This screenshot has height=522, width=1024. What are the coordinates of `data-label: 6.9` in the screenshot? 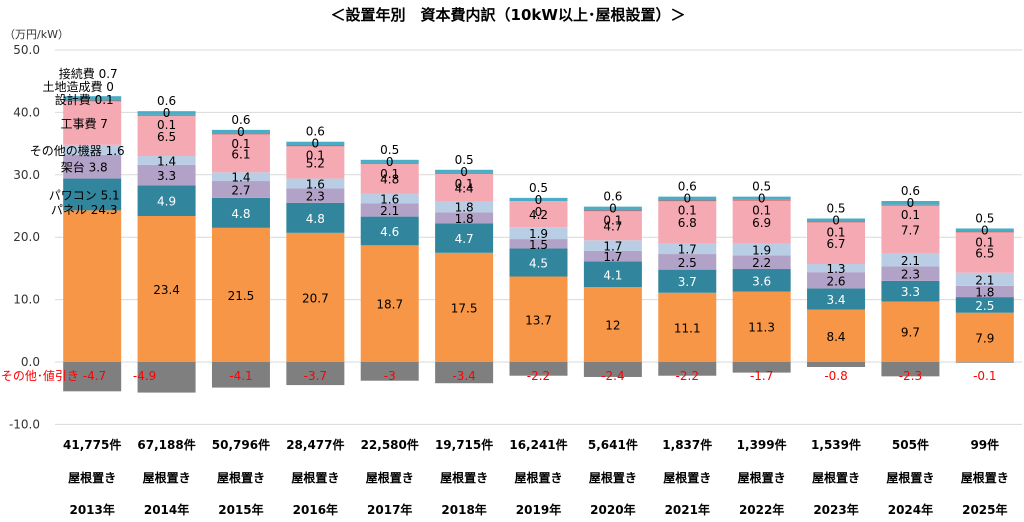 It's located at (761, 223).